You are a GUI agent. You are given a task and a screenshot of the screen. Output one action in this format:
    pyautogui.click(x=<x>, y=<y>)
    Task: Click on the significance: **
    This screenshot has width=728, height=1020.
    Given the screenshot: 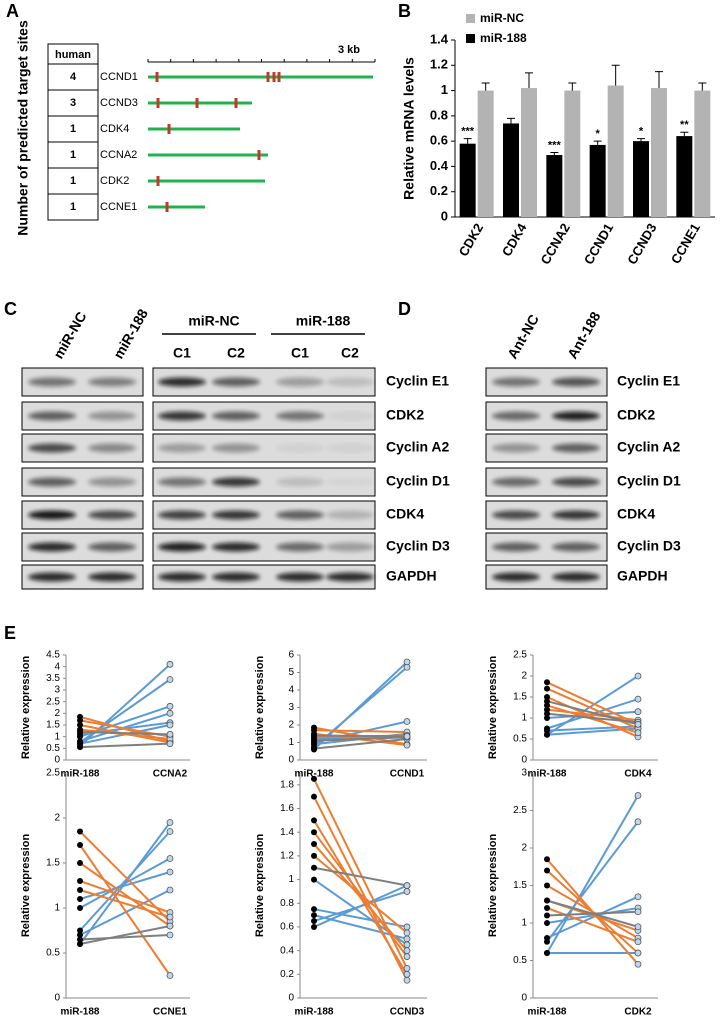 What is the action you would take?
    pyautogui.click(x=684, y=125)
    